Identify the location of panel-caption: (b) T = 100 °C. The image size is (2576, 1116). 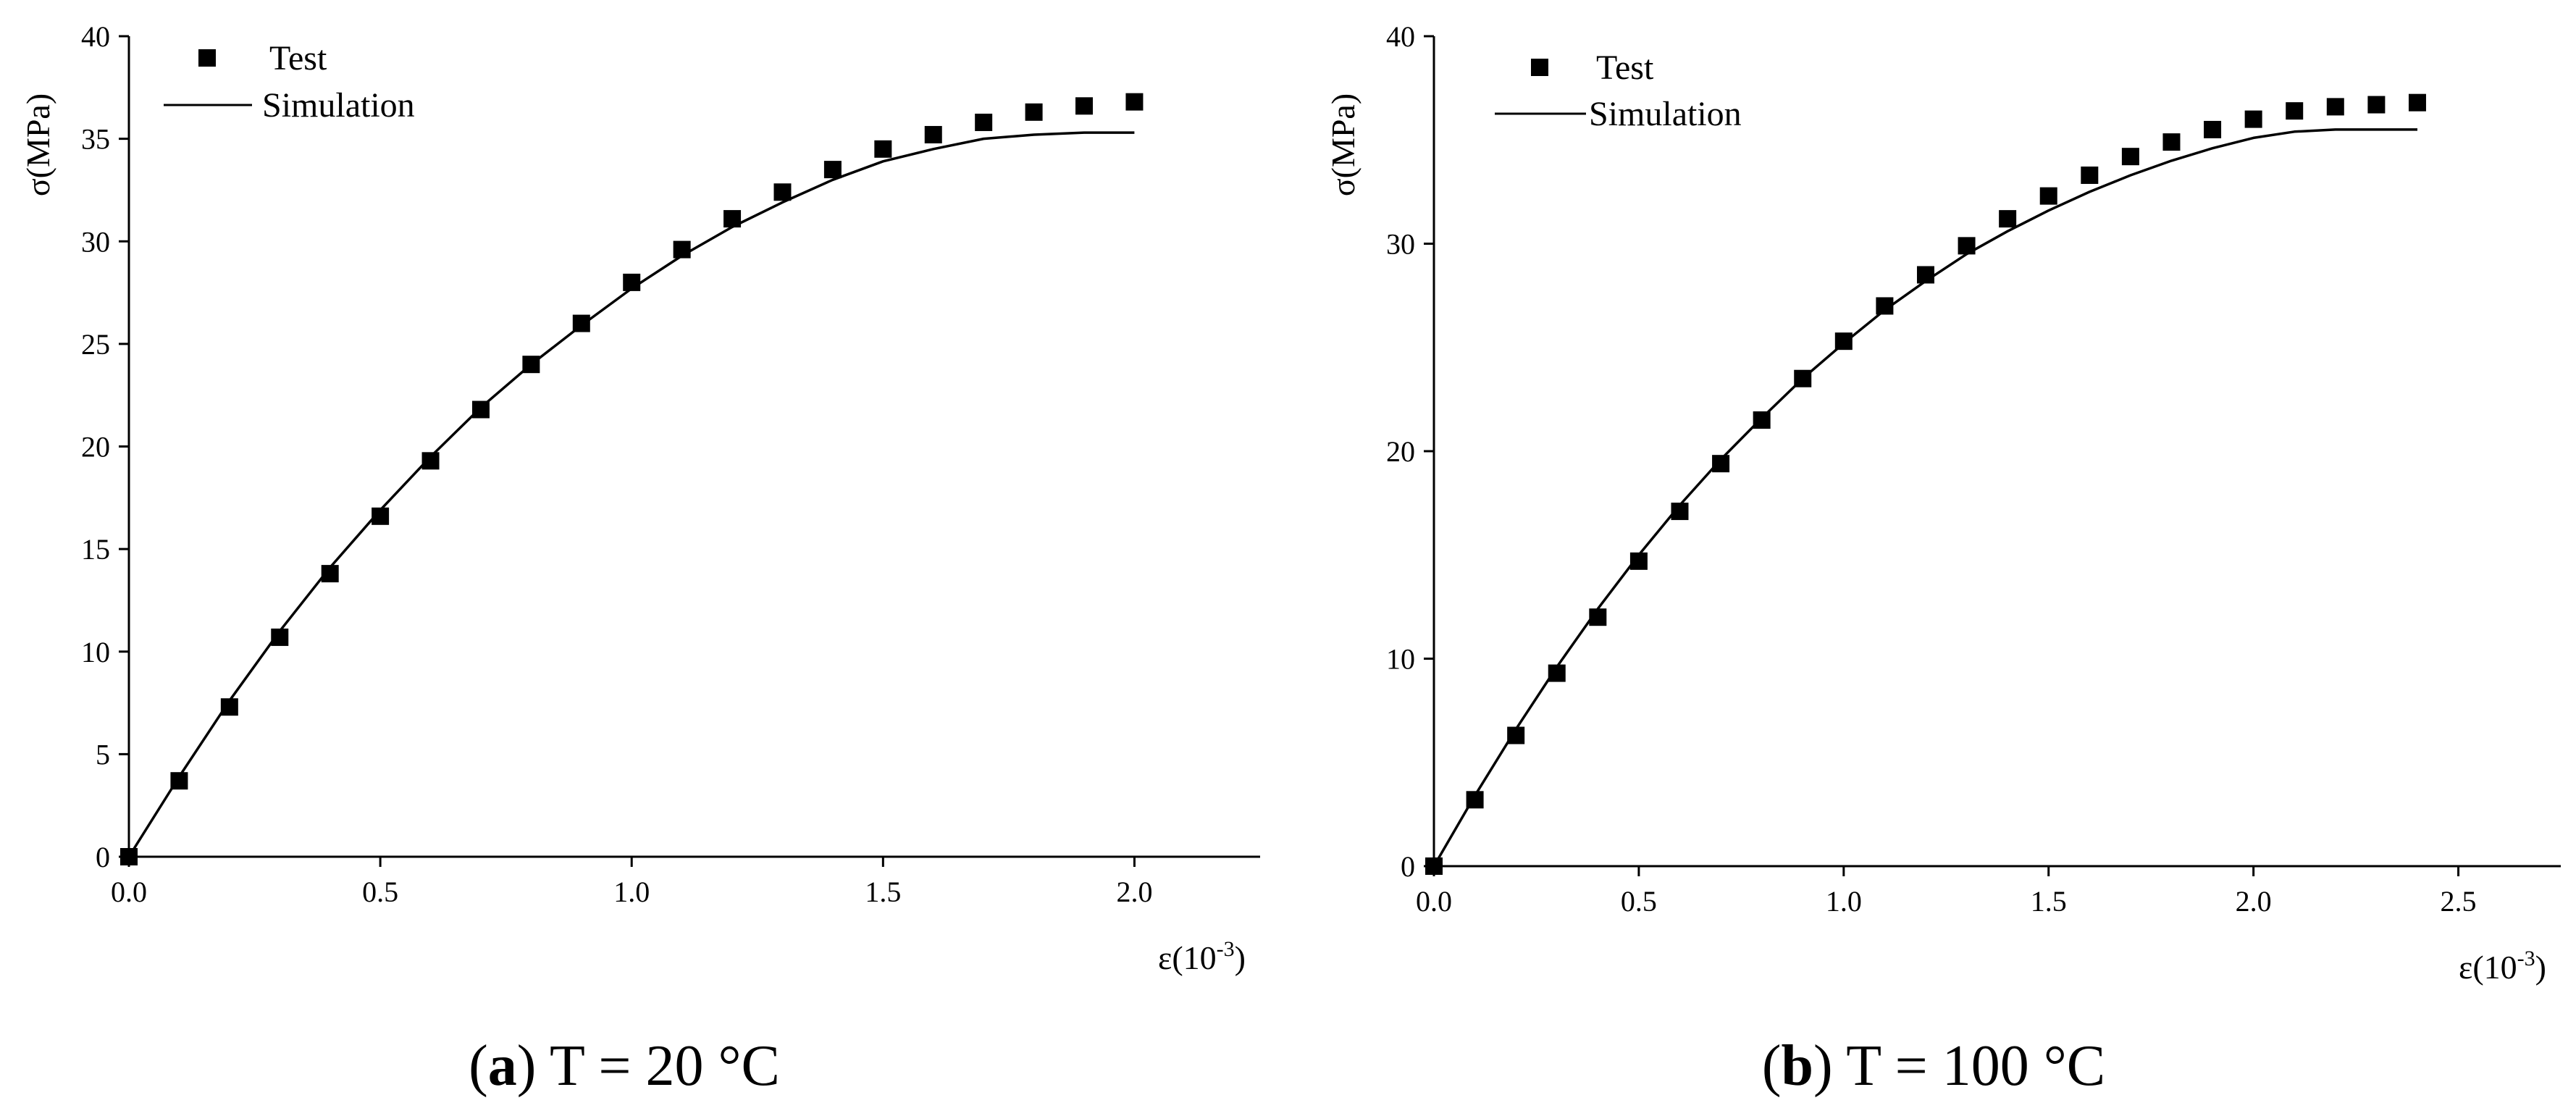
(1933, 1066).